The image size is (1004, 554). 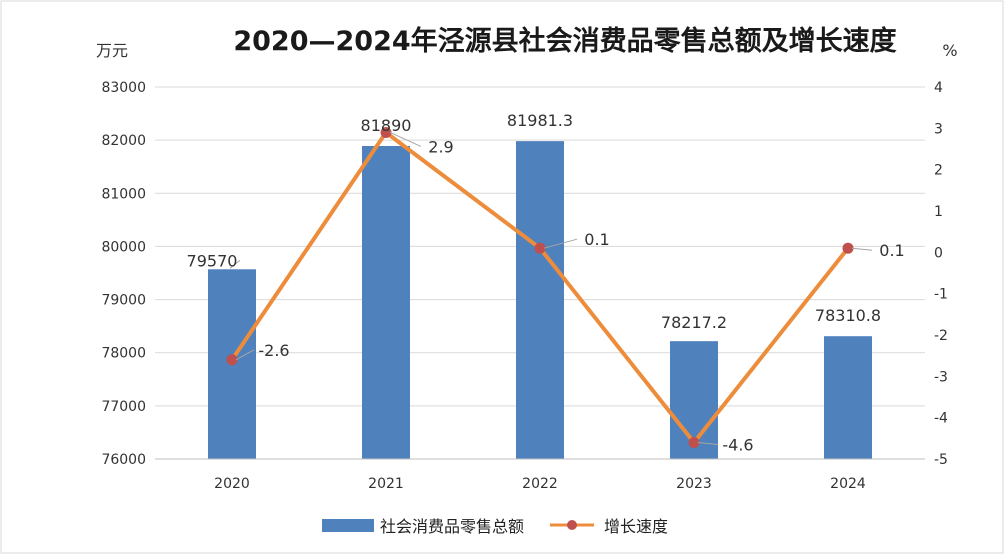 What do you see at coordinates (348, 525) in the screenshot?
I see `legend-swatch-bar` at bounding box center [348, 525].